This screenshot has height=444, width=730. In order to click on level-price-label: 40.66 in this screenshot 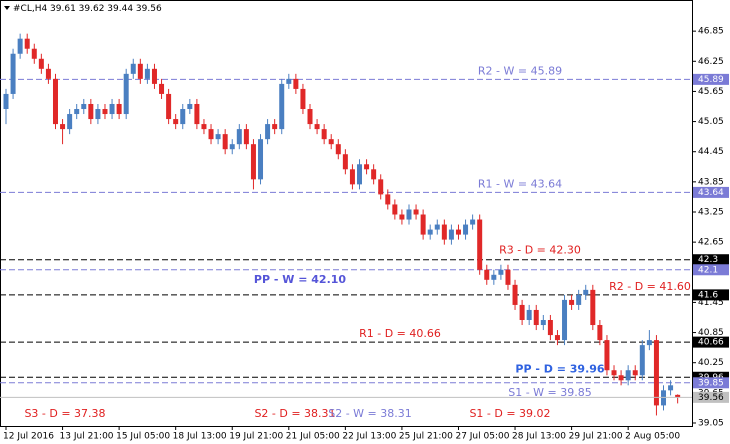, I will do `click(711, 343)`.